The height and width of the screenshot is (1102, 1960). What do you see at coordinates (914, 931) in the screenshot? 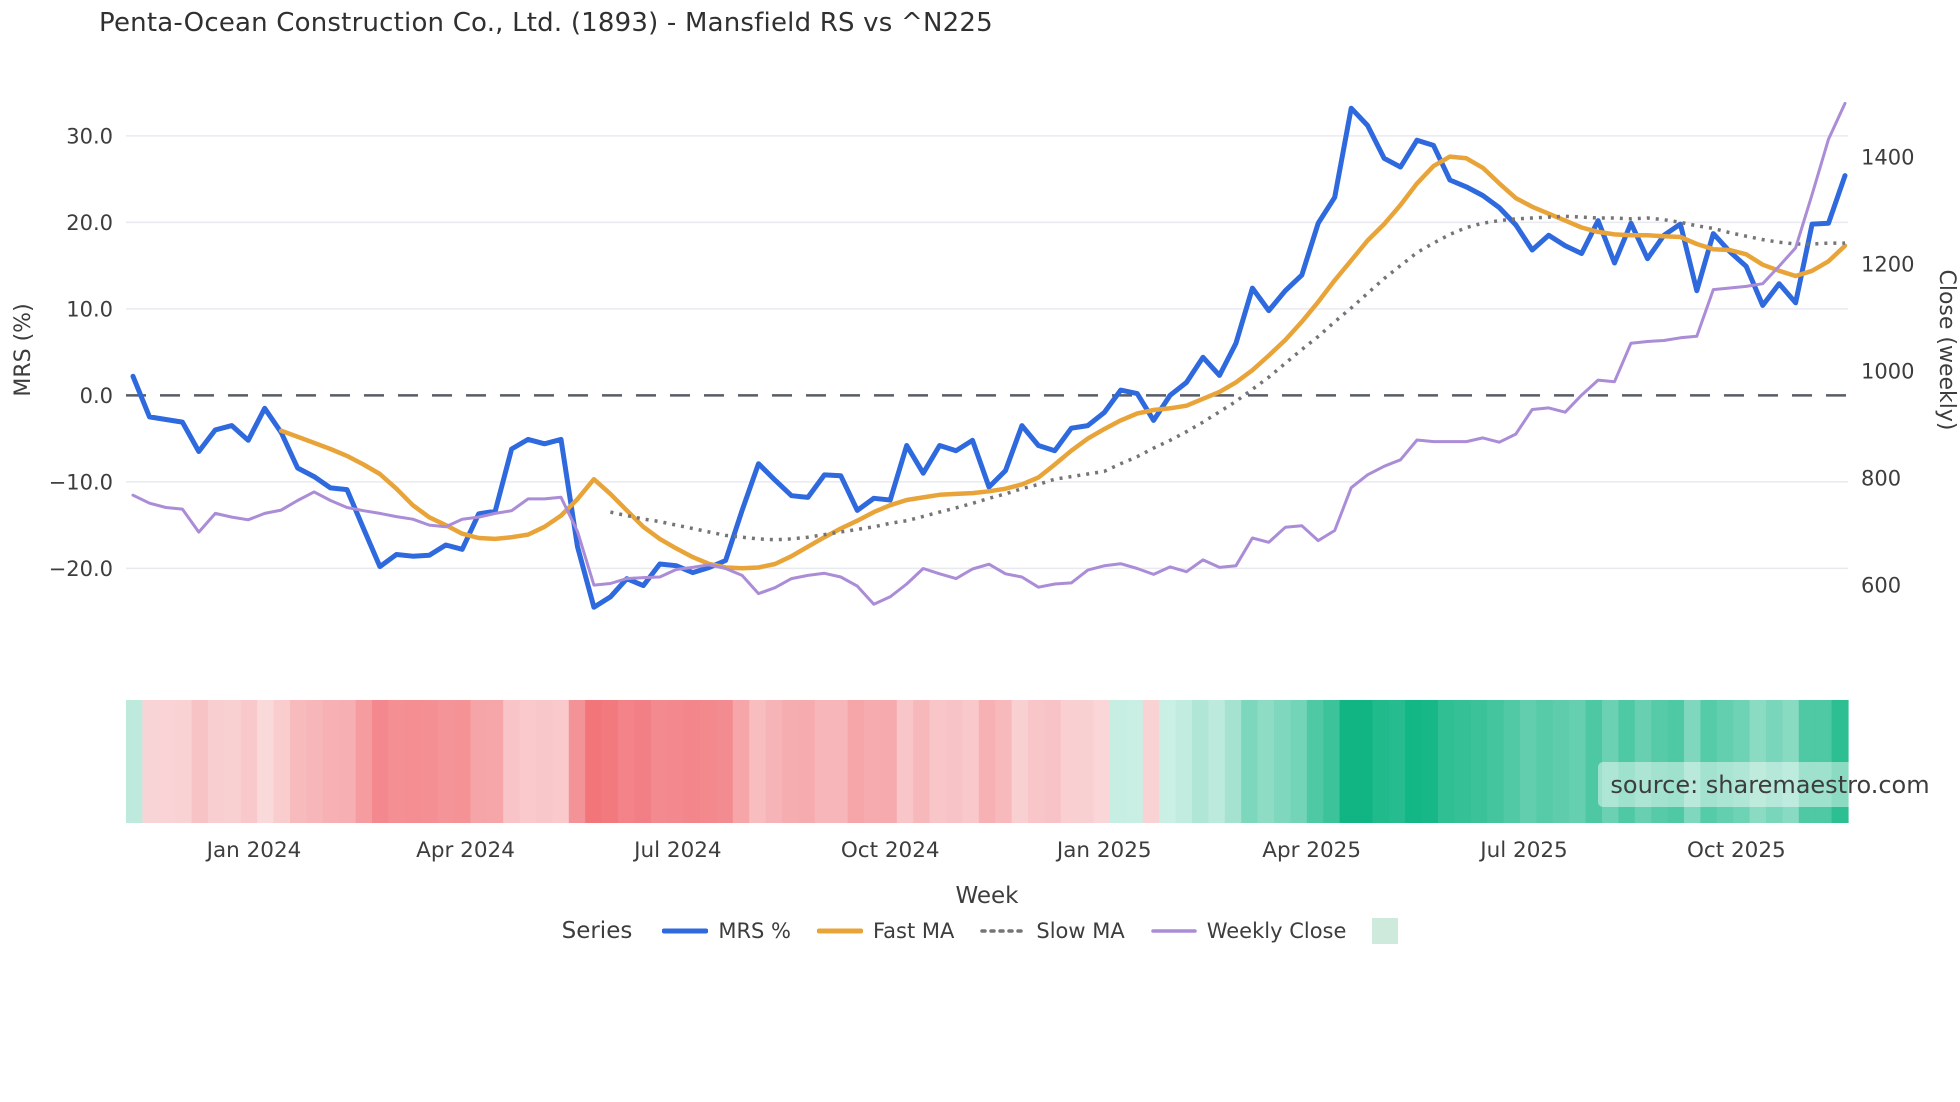
I see `legend-item-label: Fast MA` at bounding box center [914, 931].